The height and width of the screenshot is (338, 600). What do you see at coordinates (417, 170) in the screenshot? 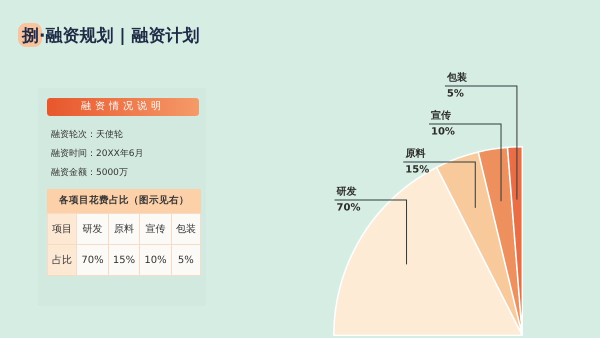
I see `data-label: 15%` at bounding box center [417, 170].